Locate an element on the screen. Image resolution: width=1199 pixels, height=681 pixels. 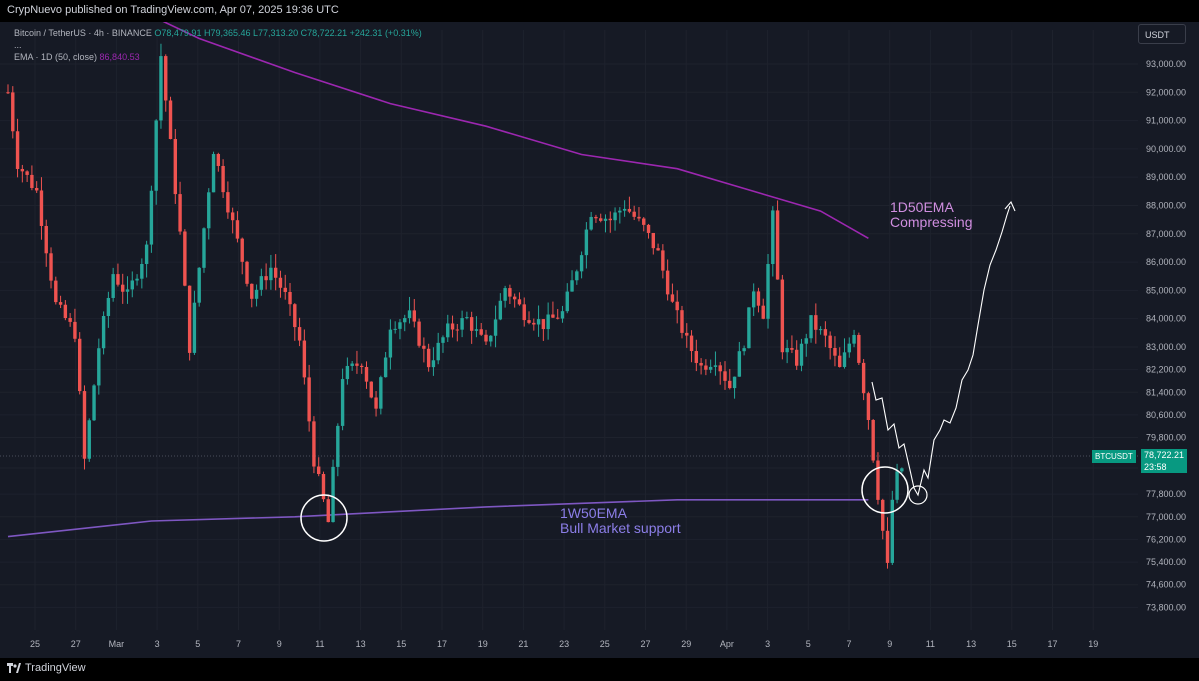
time-tick-label: 7 is located at coordinates (848, 644).